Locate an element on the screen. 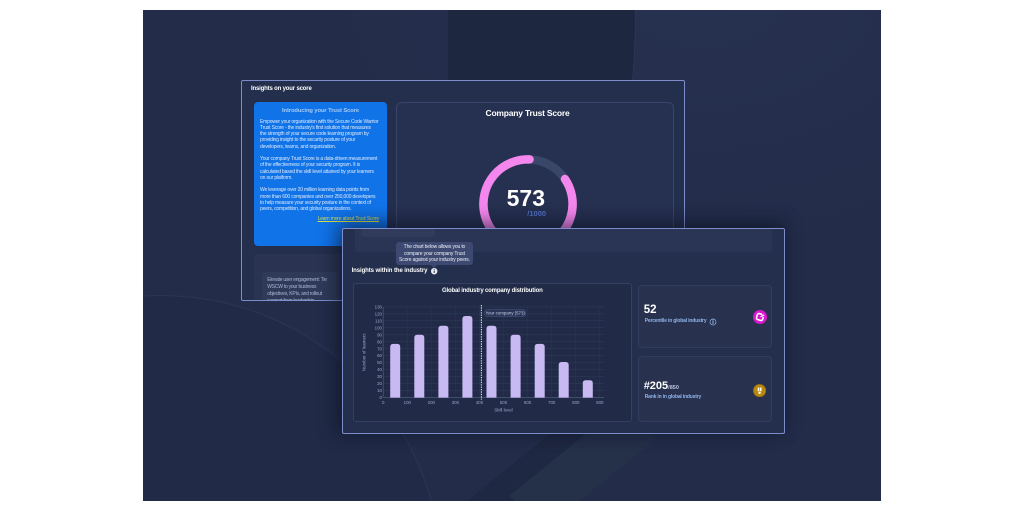 The image size is (1024, 512). svg-text: 10 is located at coordinates (379, 390).